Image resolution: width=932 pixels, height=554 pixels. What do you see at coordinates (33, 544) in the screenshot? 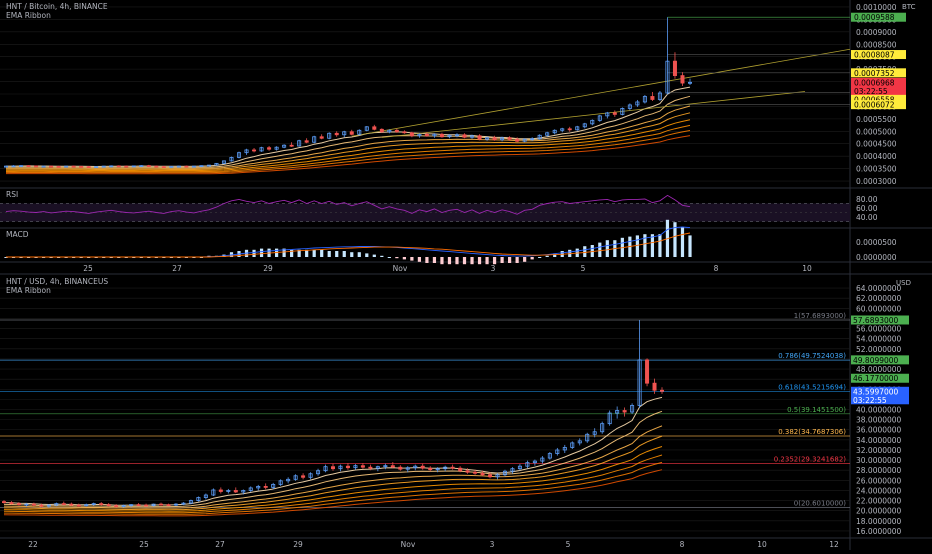
I see `bottom-time-tick: 22` at bounding box center [33, 544].